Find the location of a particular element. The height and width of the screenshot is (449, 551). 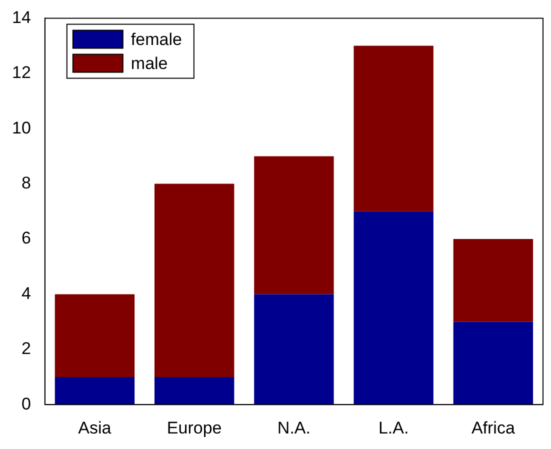

y-tick-label: 14 is located at coordinates (21, 17).